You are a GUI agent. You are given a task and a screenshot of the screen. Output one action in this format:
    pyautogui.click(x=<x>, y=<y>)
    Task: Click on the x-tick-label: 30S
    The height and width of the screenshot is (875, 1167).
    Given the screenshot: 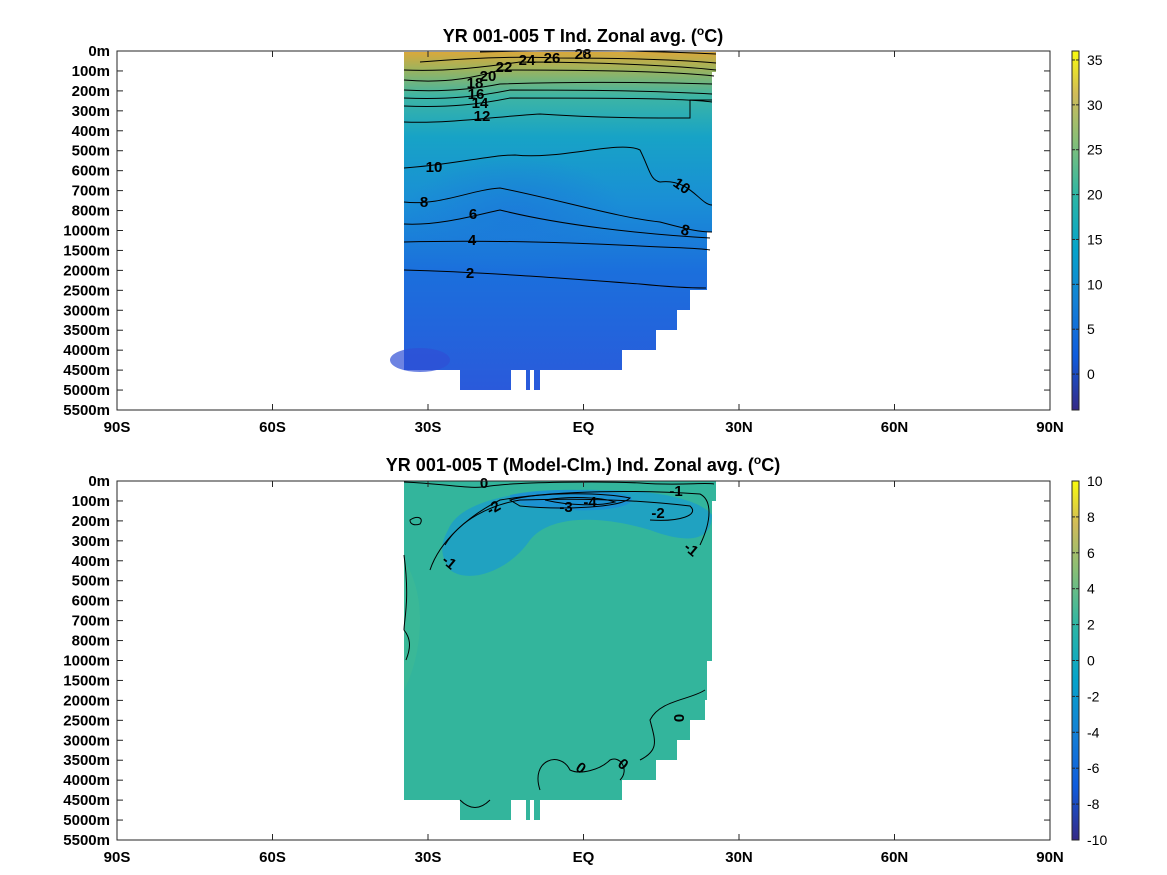 What is the action you would take?
    pyautogui.click(x=428, y=427)
    